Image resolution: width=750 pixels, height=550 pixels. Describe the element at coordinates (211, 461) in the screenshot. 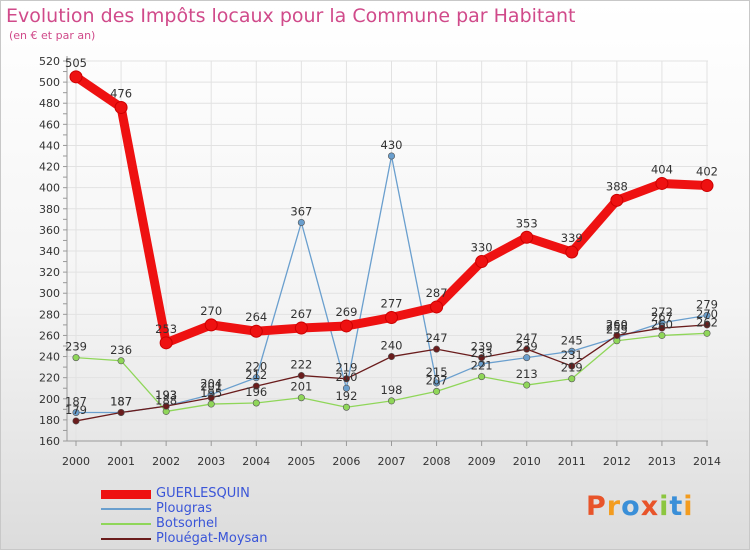

I see `x-tick-label: 2003` at that location.